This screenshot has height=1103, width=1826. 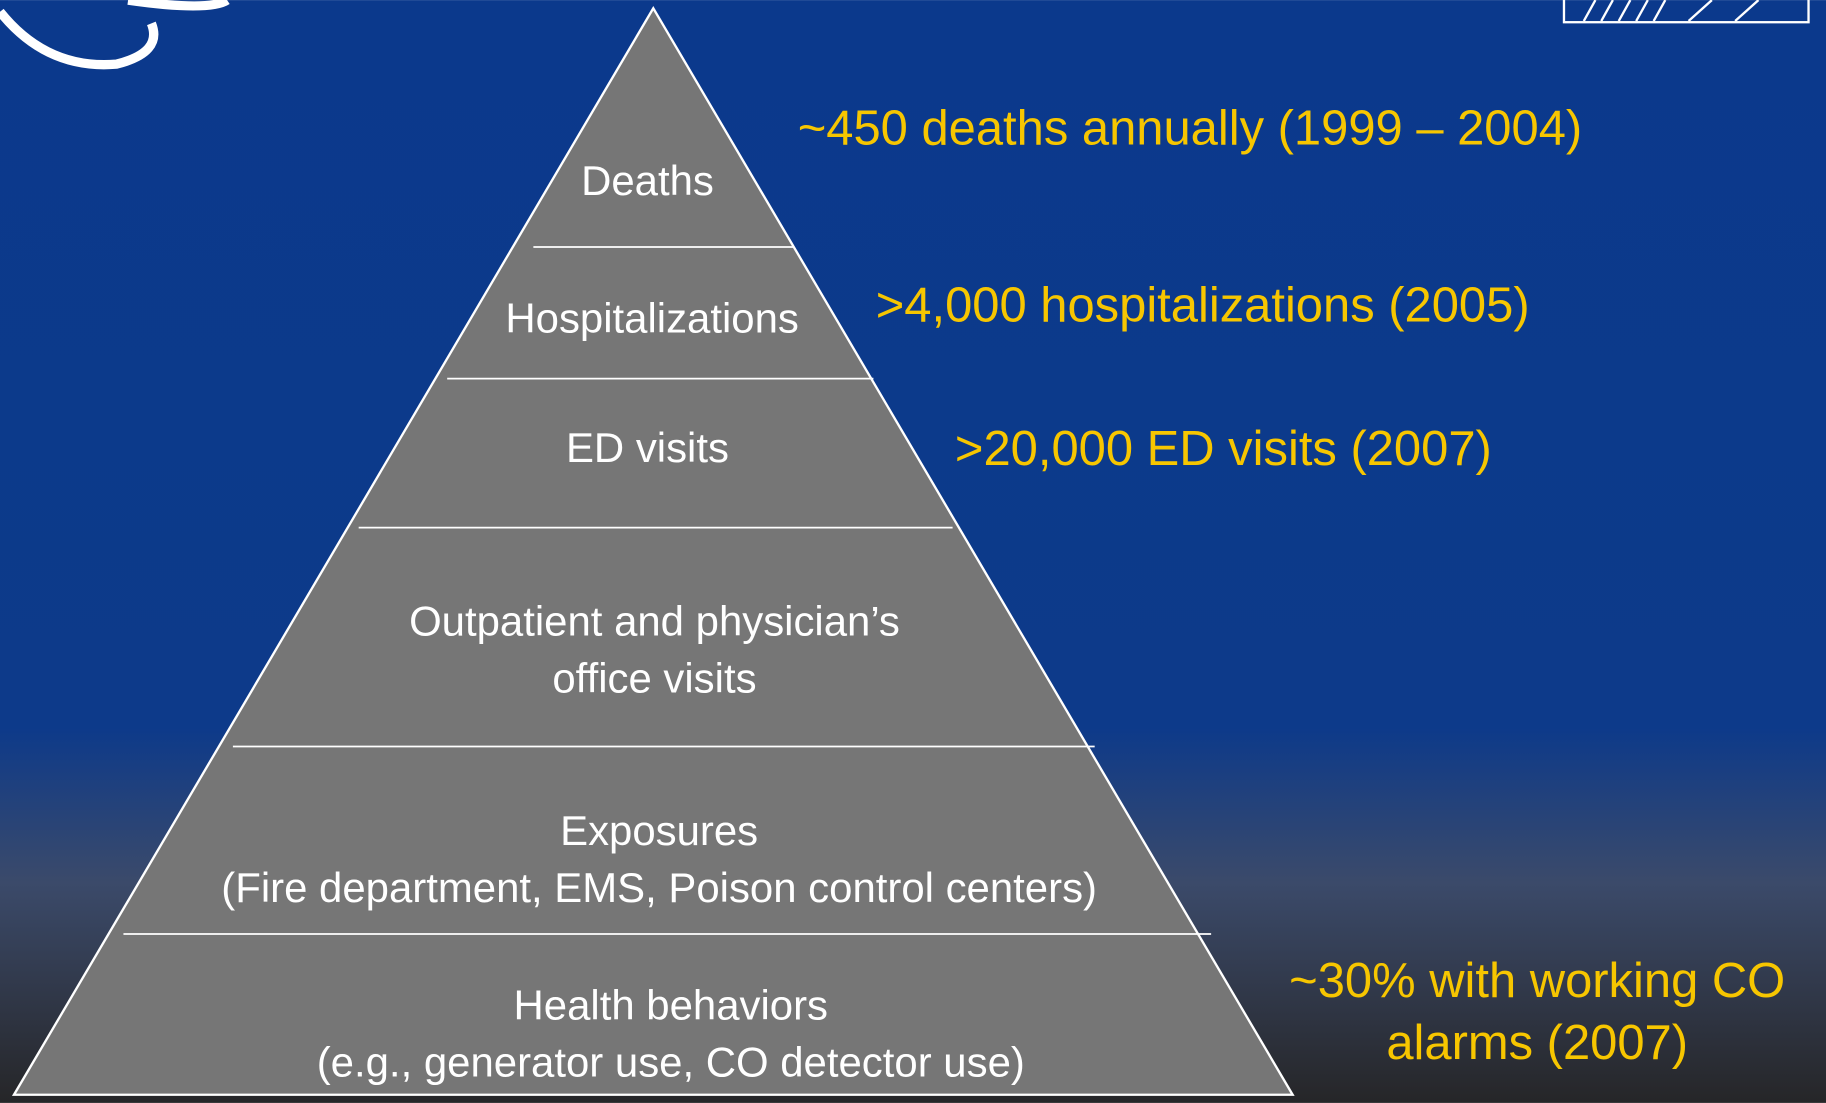 I want to click on level-label: Exposures, so click(x=659, y=830).